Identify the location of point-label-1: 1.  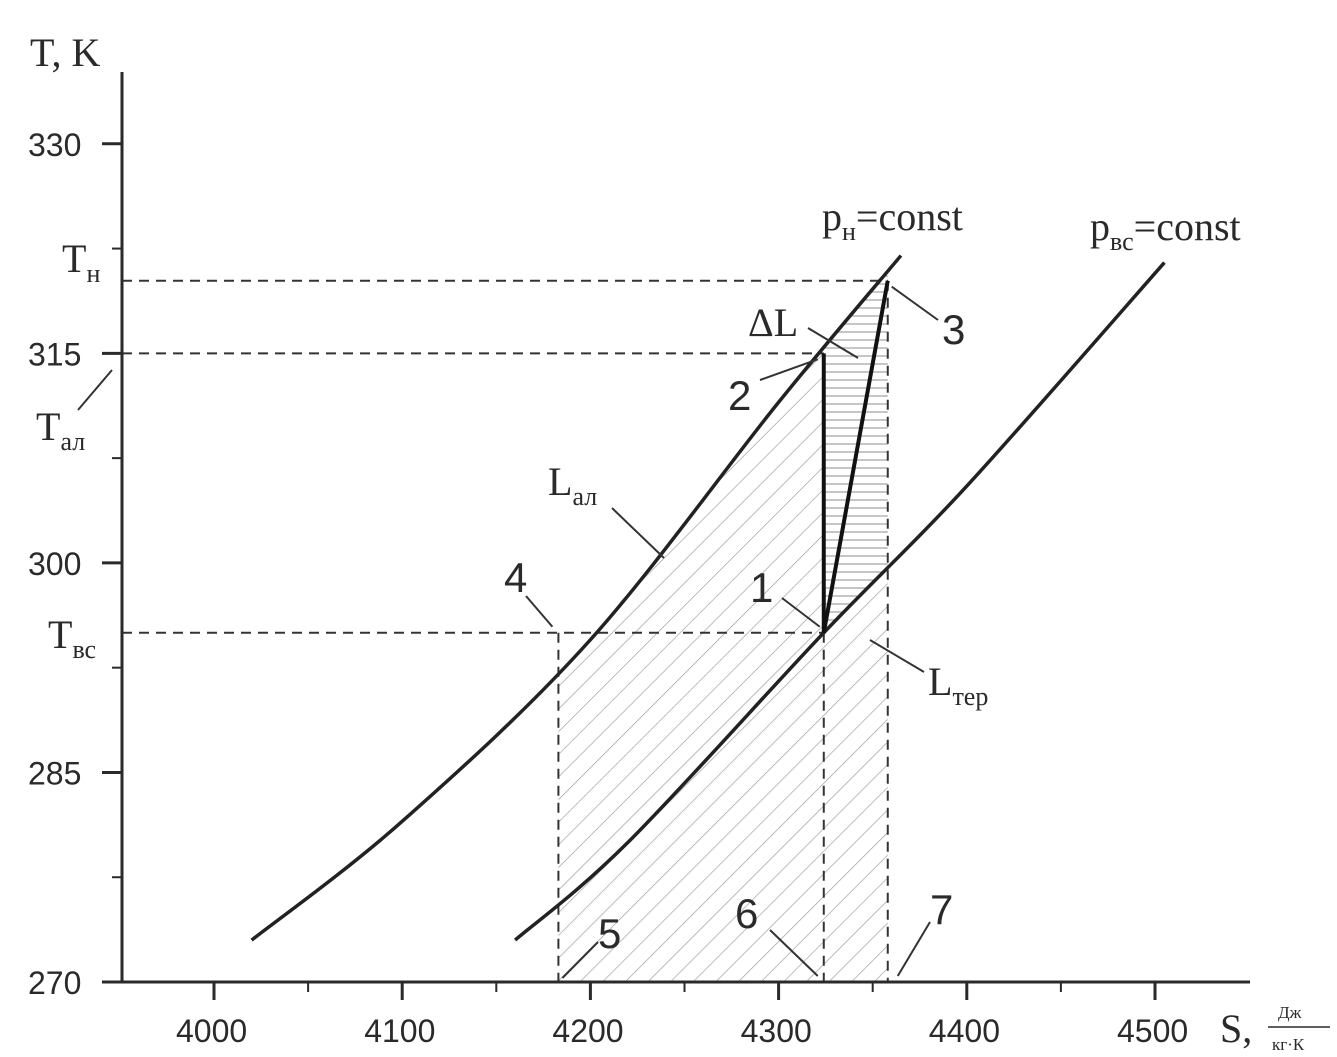
(761, 587).